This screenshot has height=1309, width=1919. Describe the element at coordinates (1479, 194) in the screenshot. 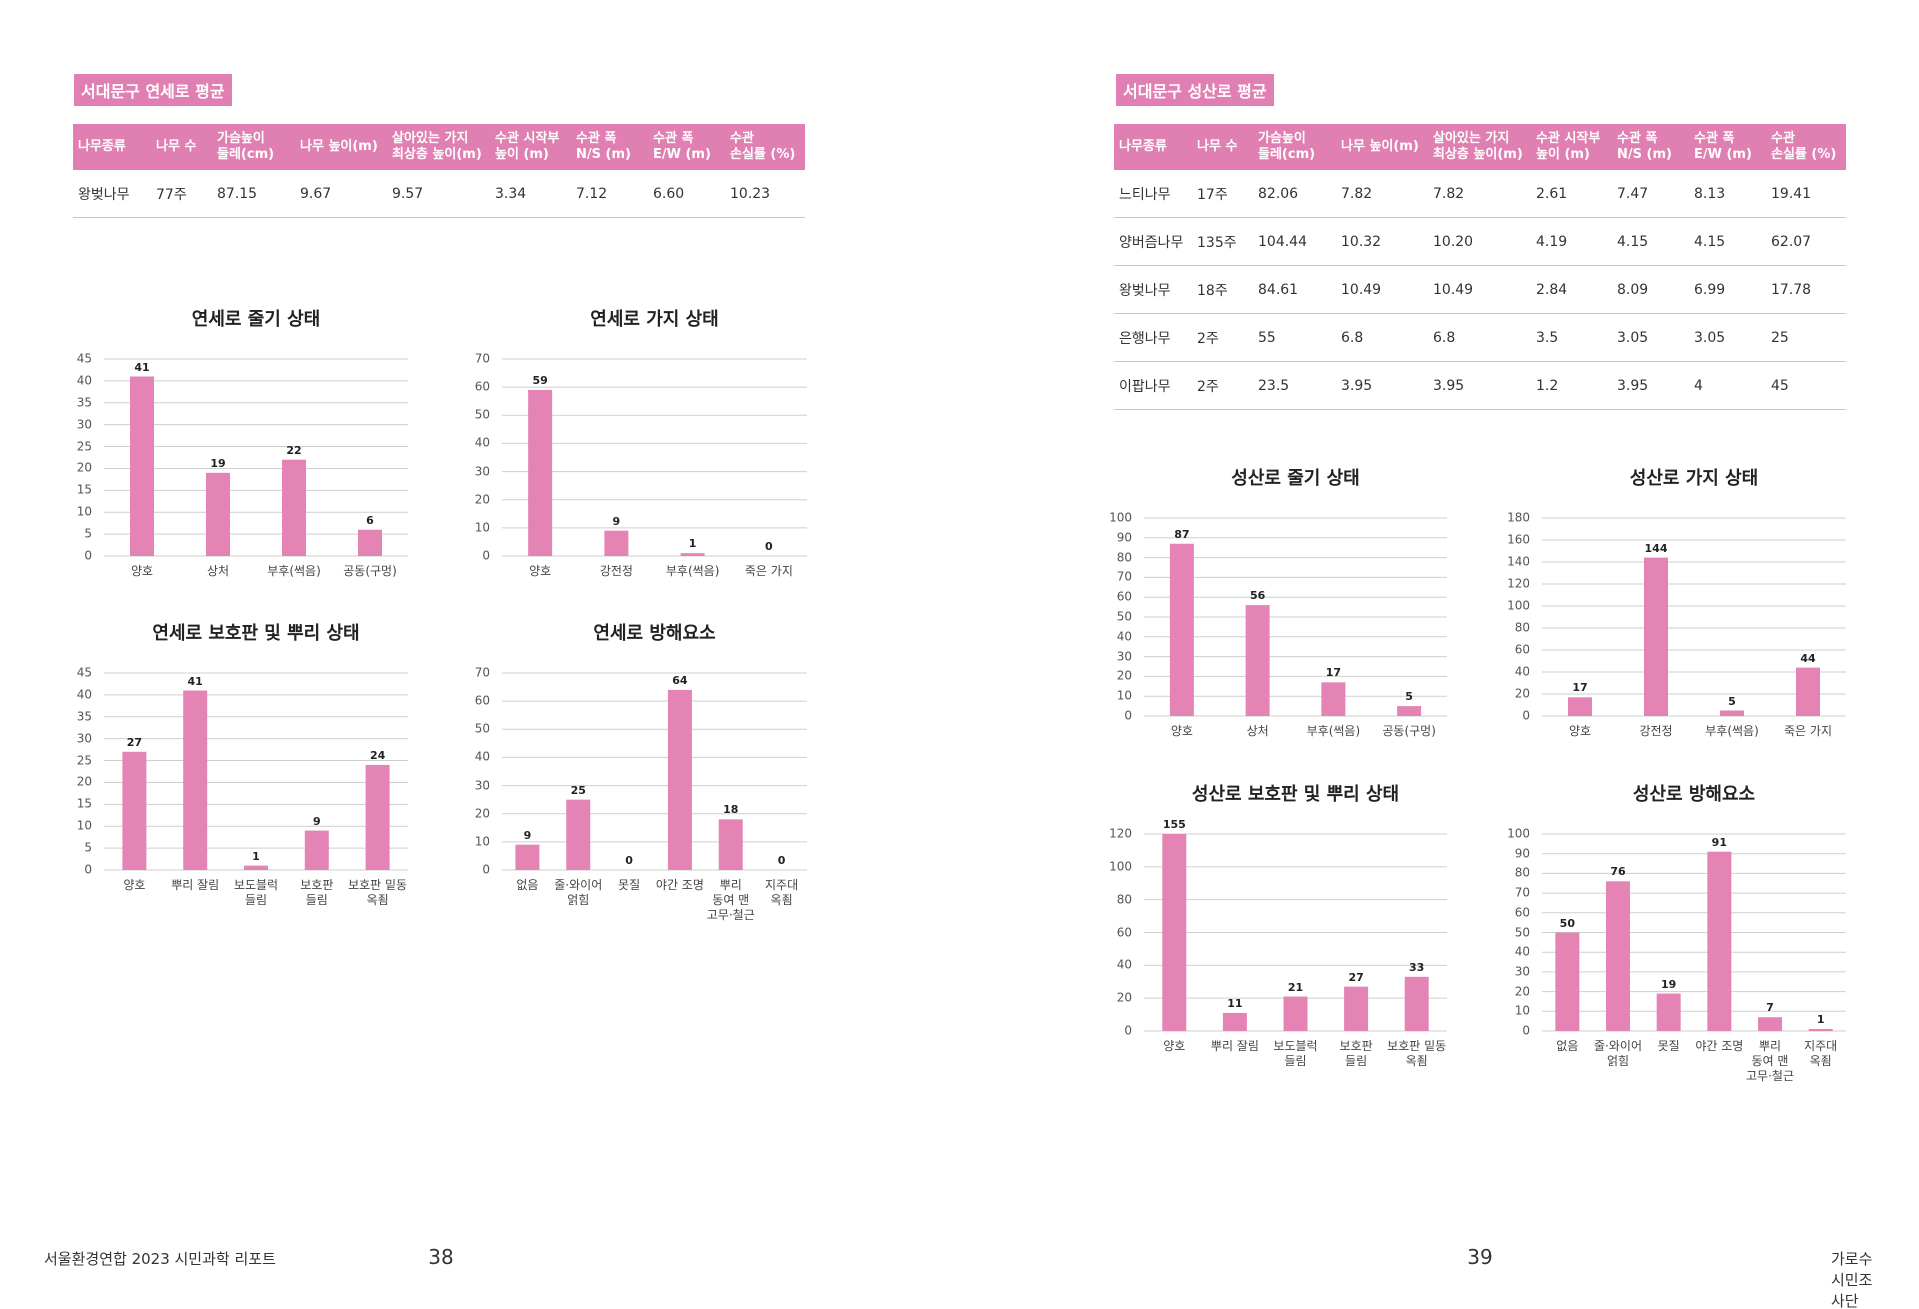

I see `table-cell: 7.82` at that location.